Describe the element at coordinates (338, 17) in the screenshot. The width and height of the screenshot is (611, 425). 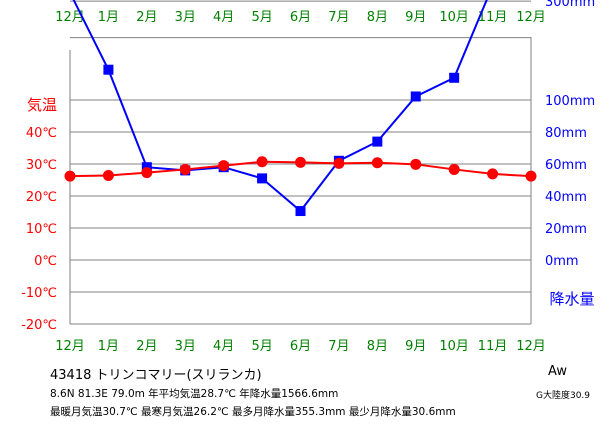
I see `month-label-top: 7月` at that location.